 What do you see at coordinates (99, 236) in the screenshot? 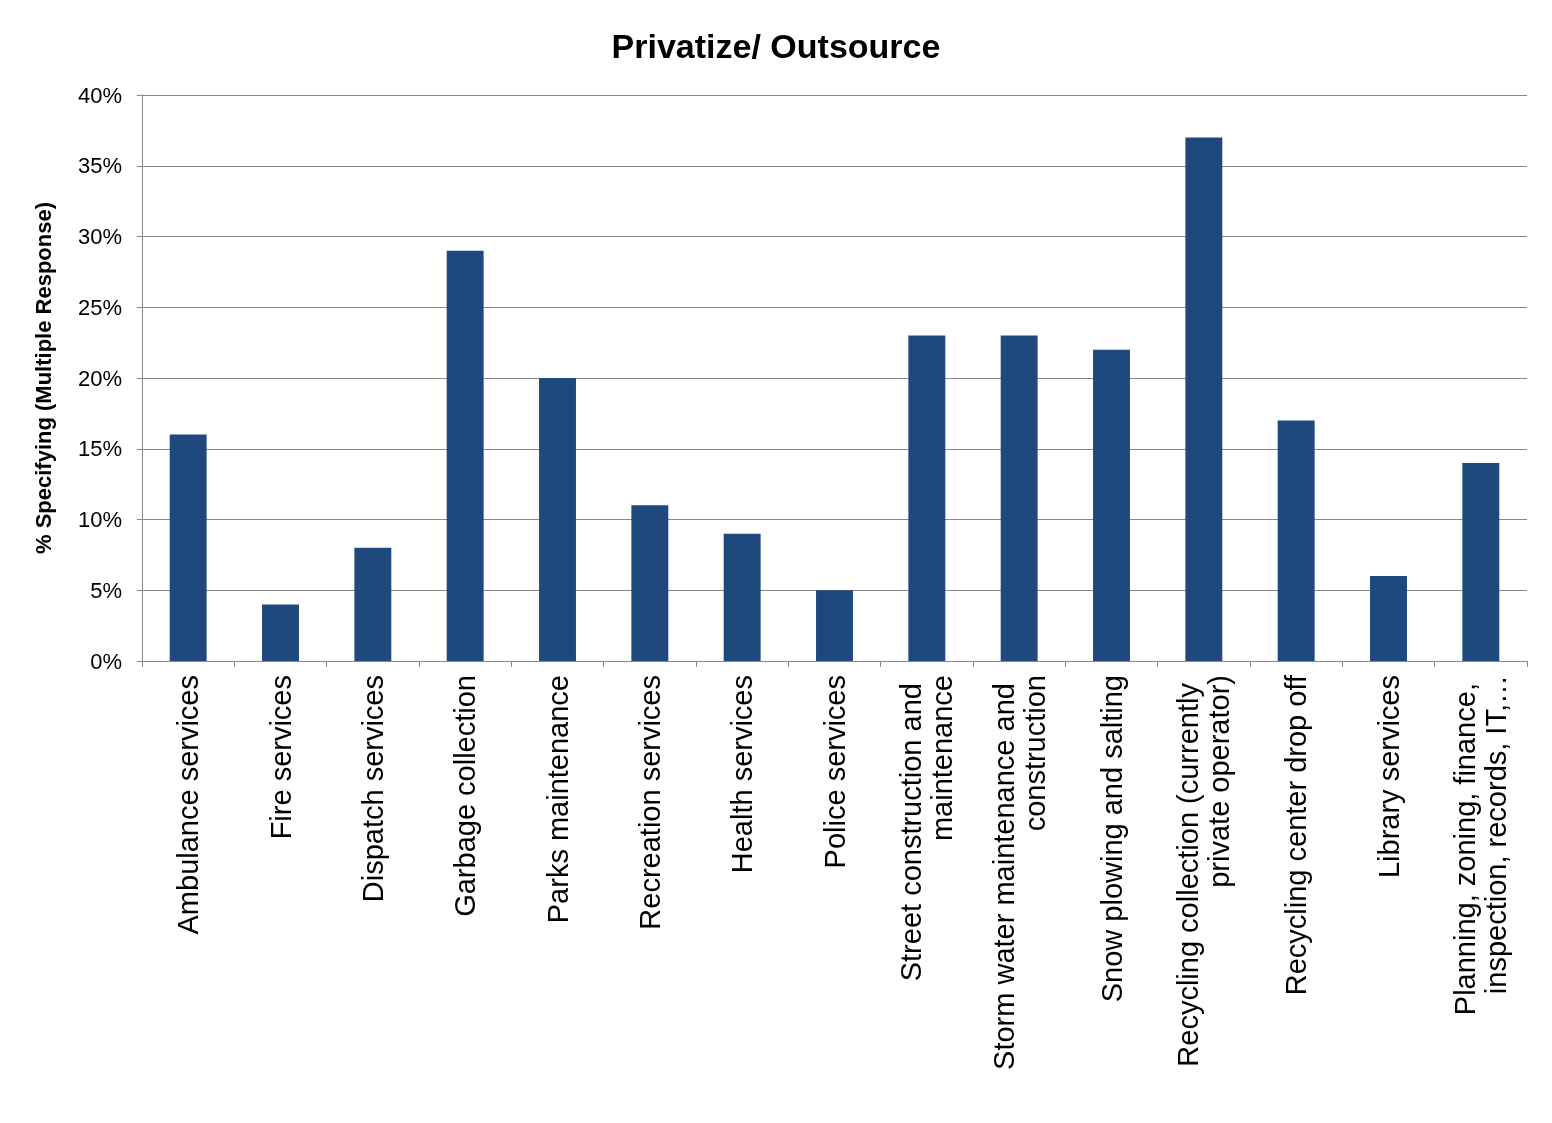
I see `y-tick-label: 30%` at bounding box center [99, 236].